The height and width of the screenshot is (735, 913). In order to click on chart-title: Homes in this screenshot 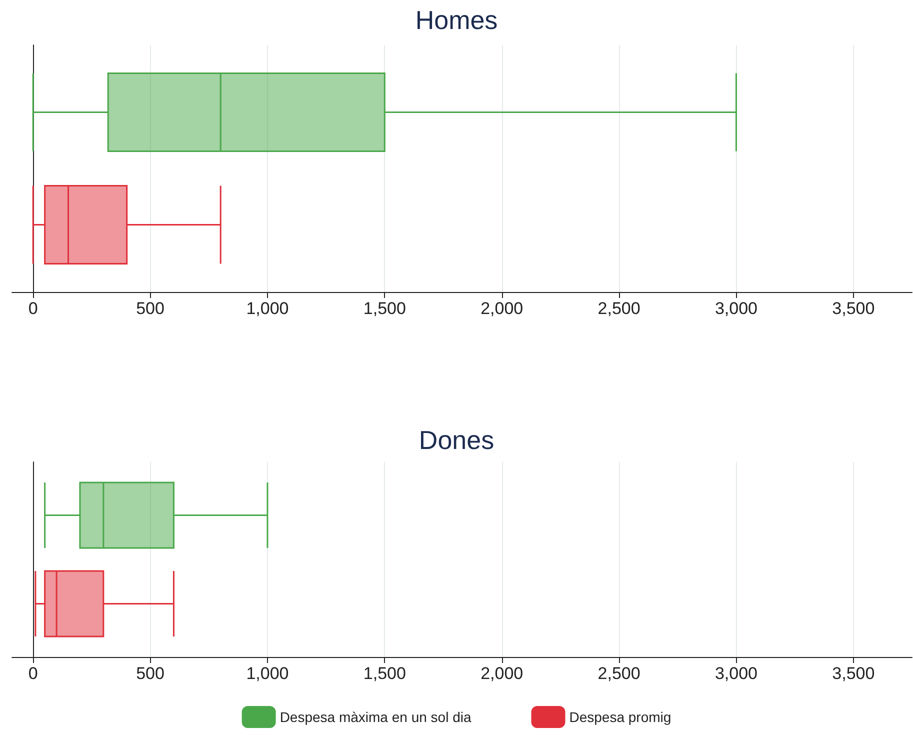, I will do `click(456, 20)`.